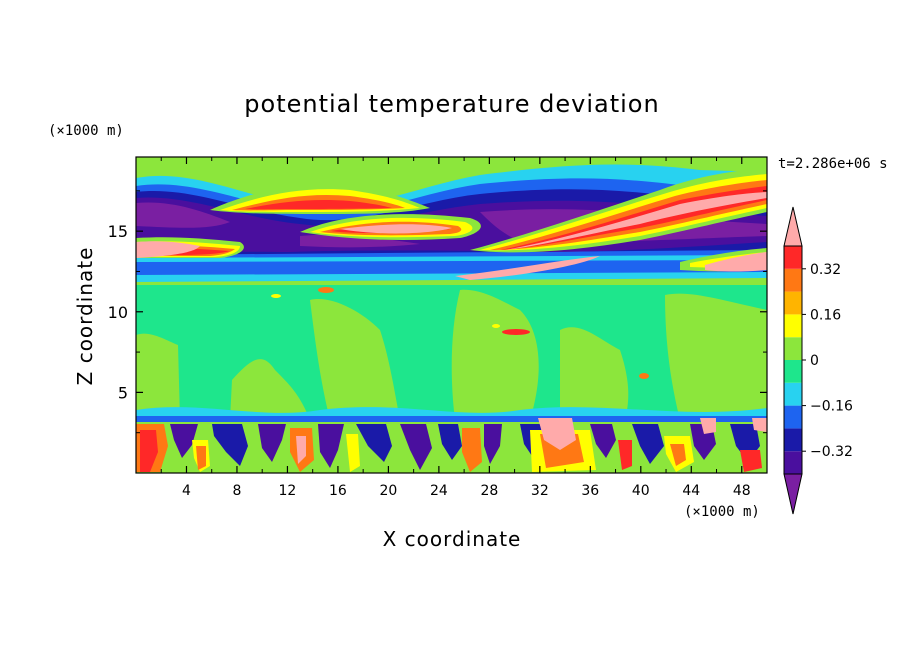 This screenshot has height=654, width=904. I want to click on x-axis-label: X coordinate, so click(452, 539).